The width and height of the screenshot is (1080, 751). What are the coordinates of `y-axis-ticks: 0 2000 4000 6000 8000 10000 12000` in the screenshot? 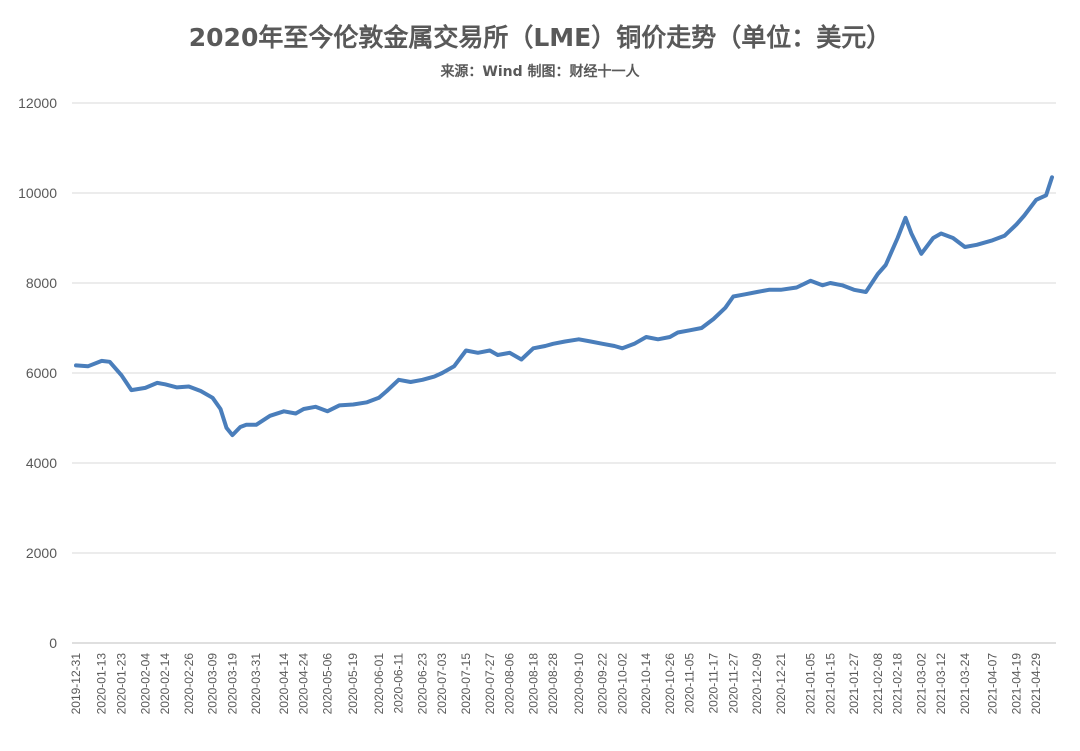 It's located at (37, 373).